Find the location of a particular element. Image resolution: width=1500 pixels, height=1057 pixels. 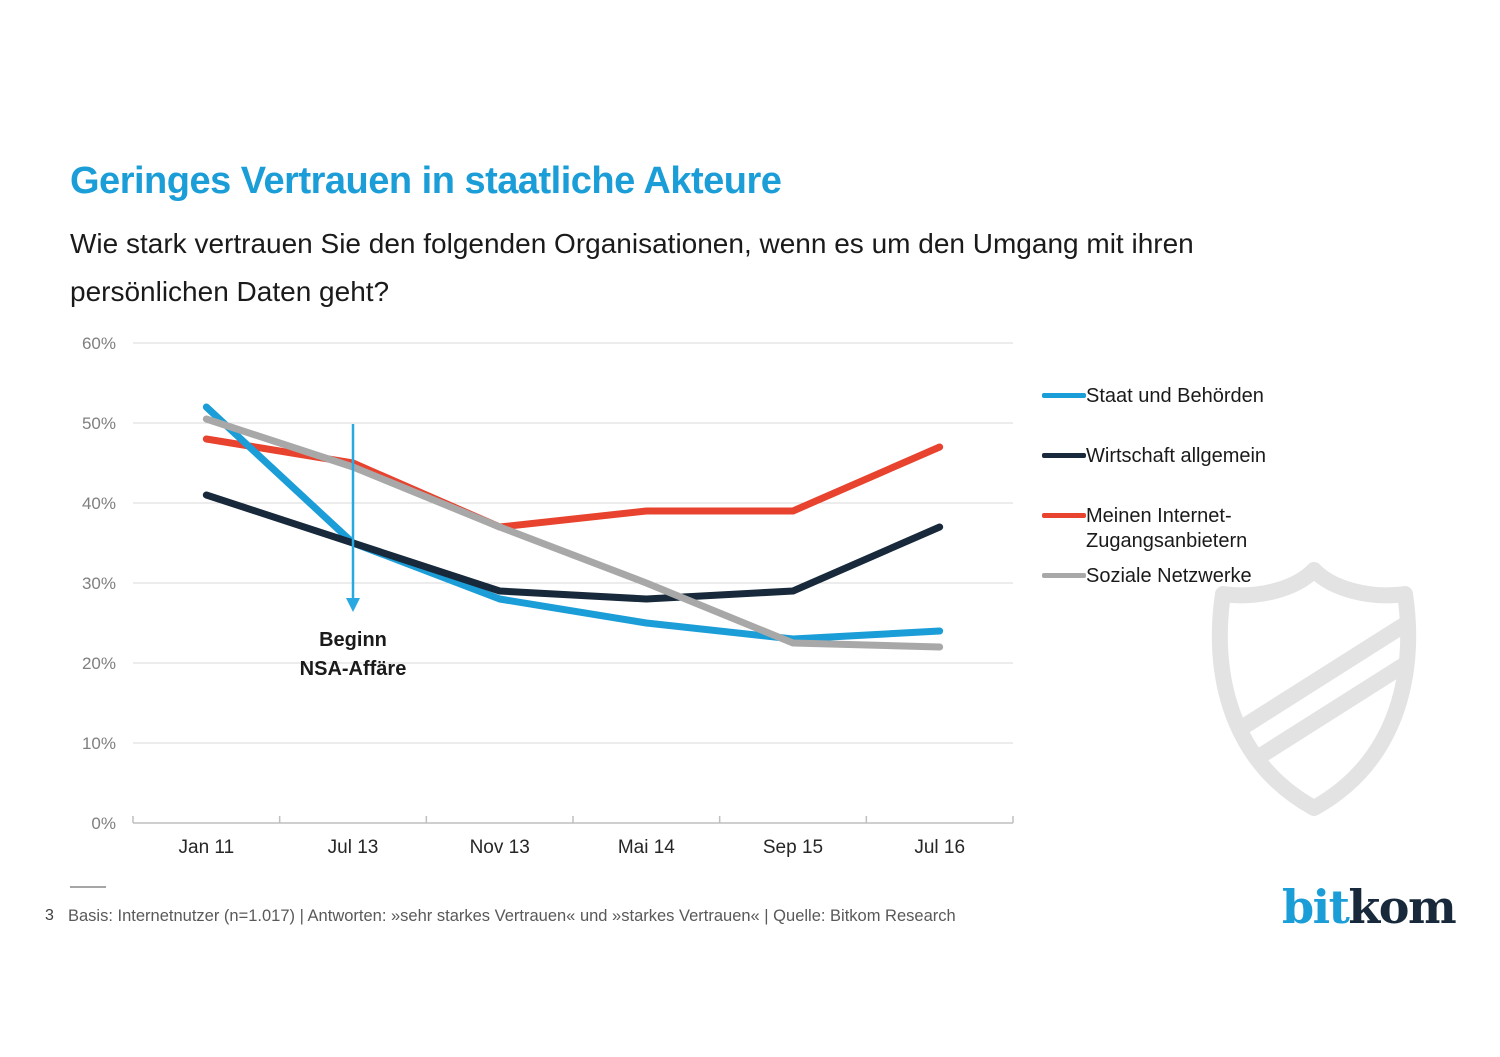

nsa-arrow-head is located at coordinates (353, 605).